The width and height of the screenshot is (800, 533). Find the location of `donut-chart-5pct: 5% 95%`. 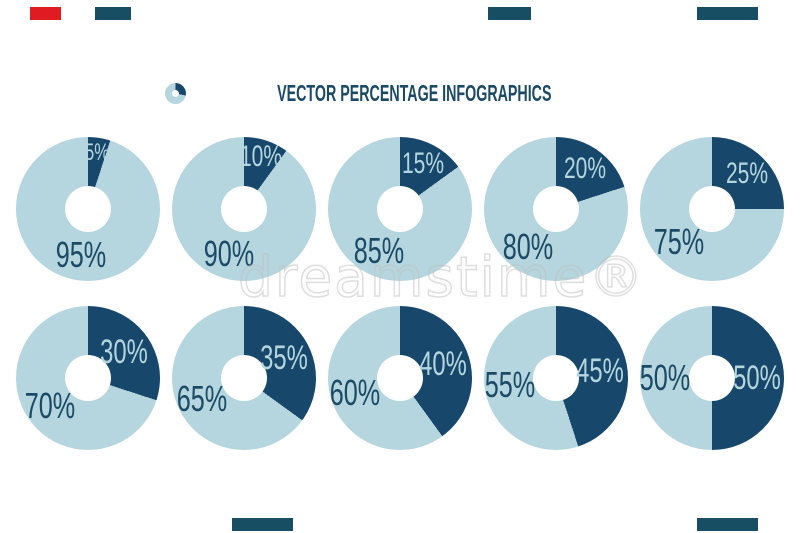

donut-chart-5pct: 5% 95% is located at coordinates (88, 209).